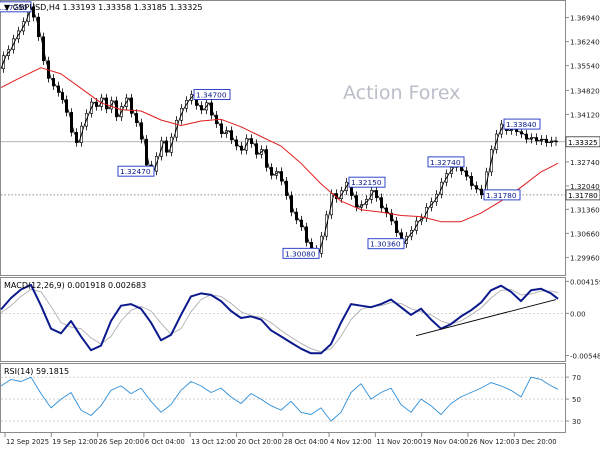  Describe the element at coordinates (121, 442) in the screenshot. I see `xtick-label: 26 Sep 20:00` at that location.